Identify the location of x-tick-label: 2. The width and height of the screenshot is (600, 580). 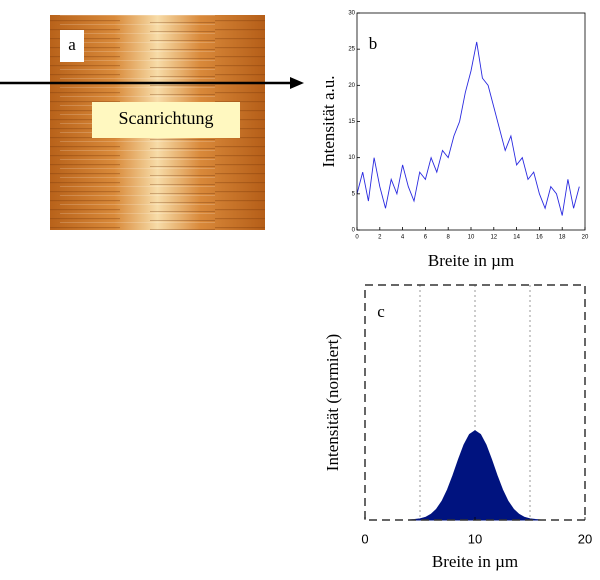
(380, 238).